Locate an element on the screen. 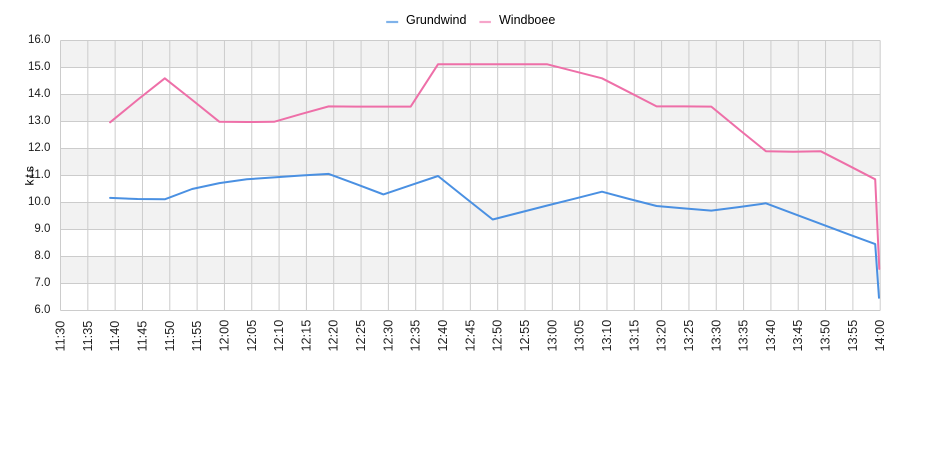 Image resolution: width=940 pixels, height=455 pixels. svg-text: 12:30 is located at coordinates (388, 336).